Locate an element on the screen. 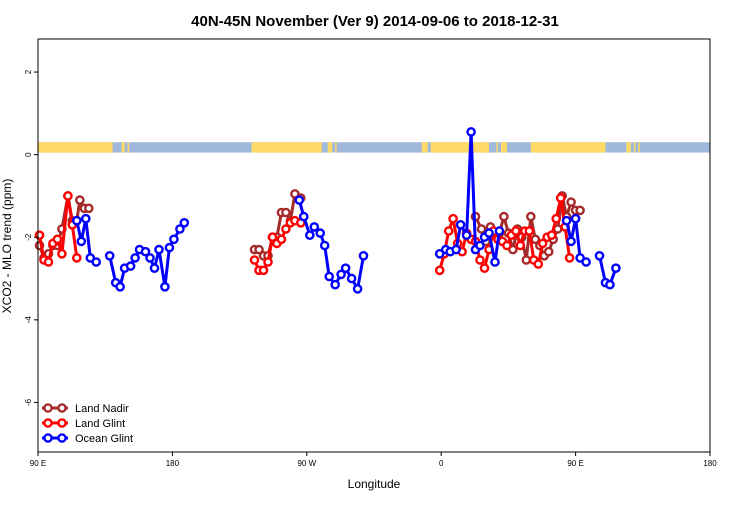  y-tick-label: 0 is located at coordinates (28, 154).